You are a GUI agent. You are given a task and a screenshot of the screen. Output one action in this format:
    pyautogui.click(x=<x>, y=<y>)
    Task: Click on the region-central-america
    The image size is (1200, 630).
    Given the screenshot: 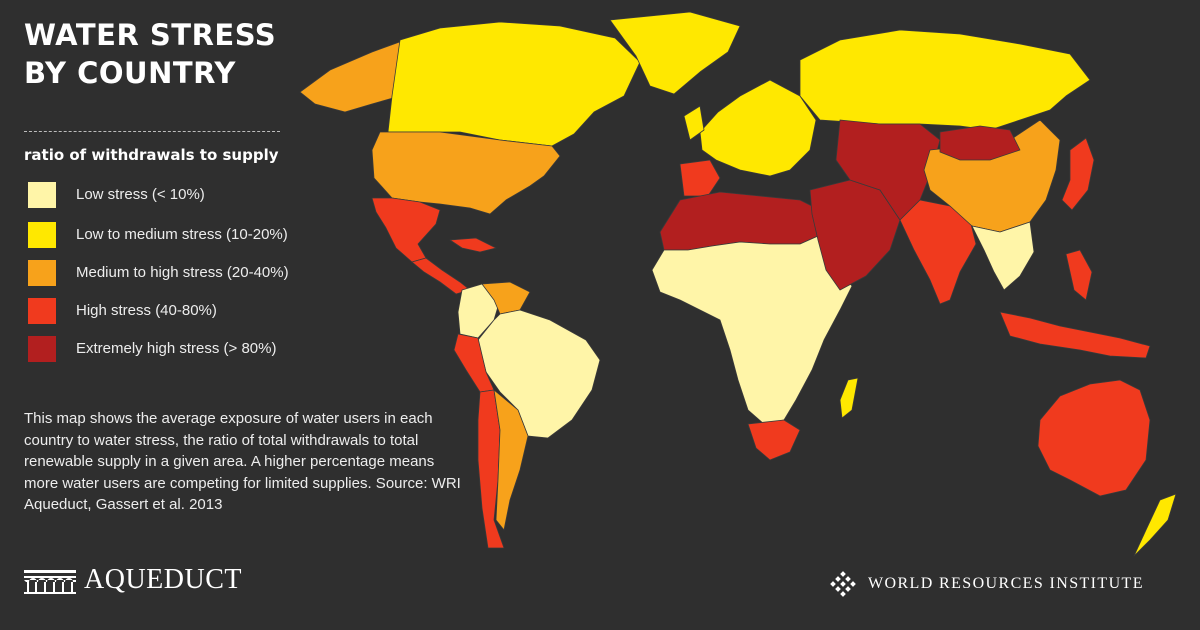 What is the action you would take?
    pyautogui.click(x=441, y=276)
    